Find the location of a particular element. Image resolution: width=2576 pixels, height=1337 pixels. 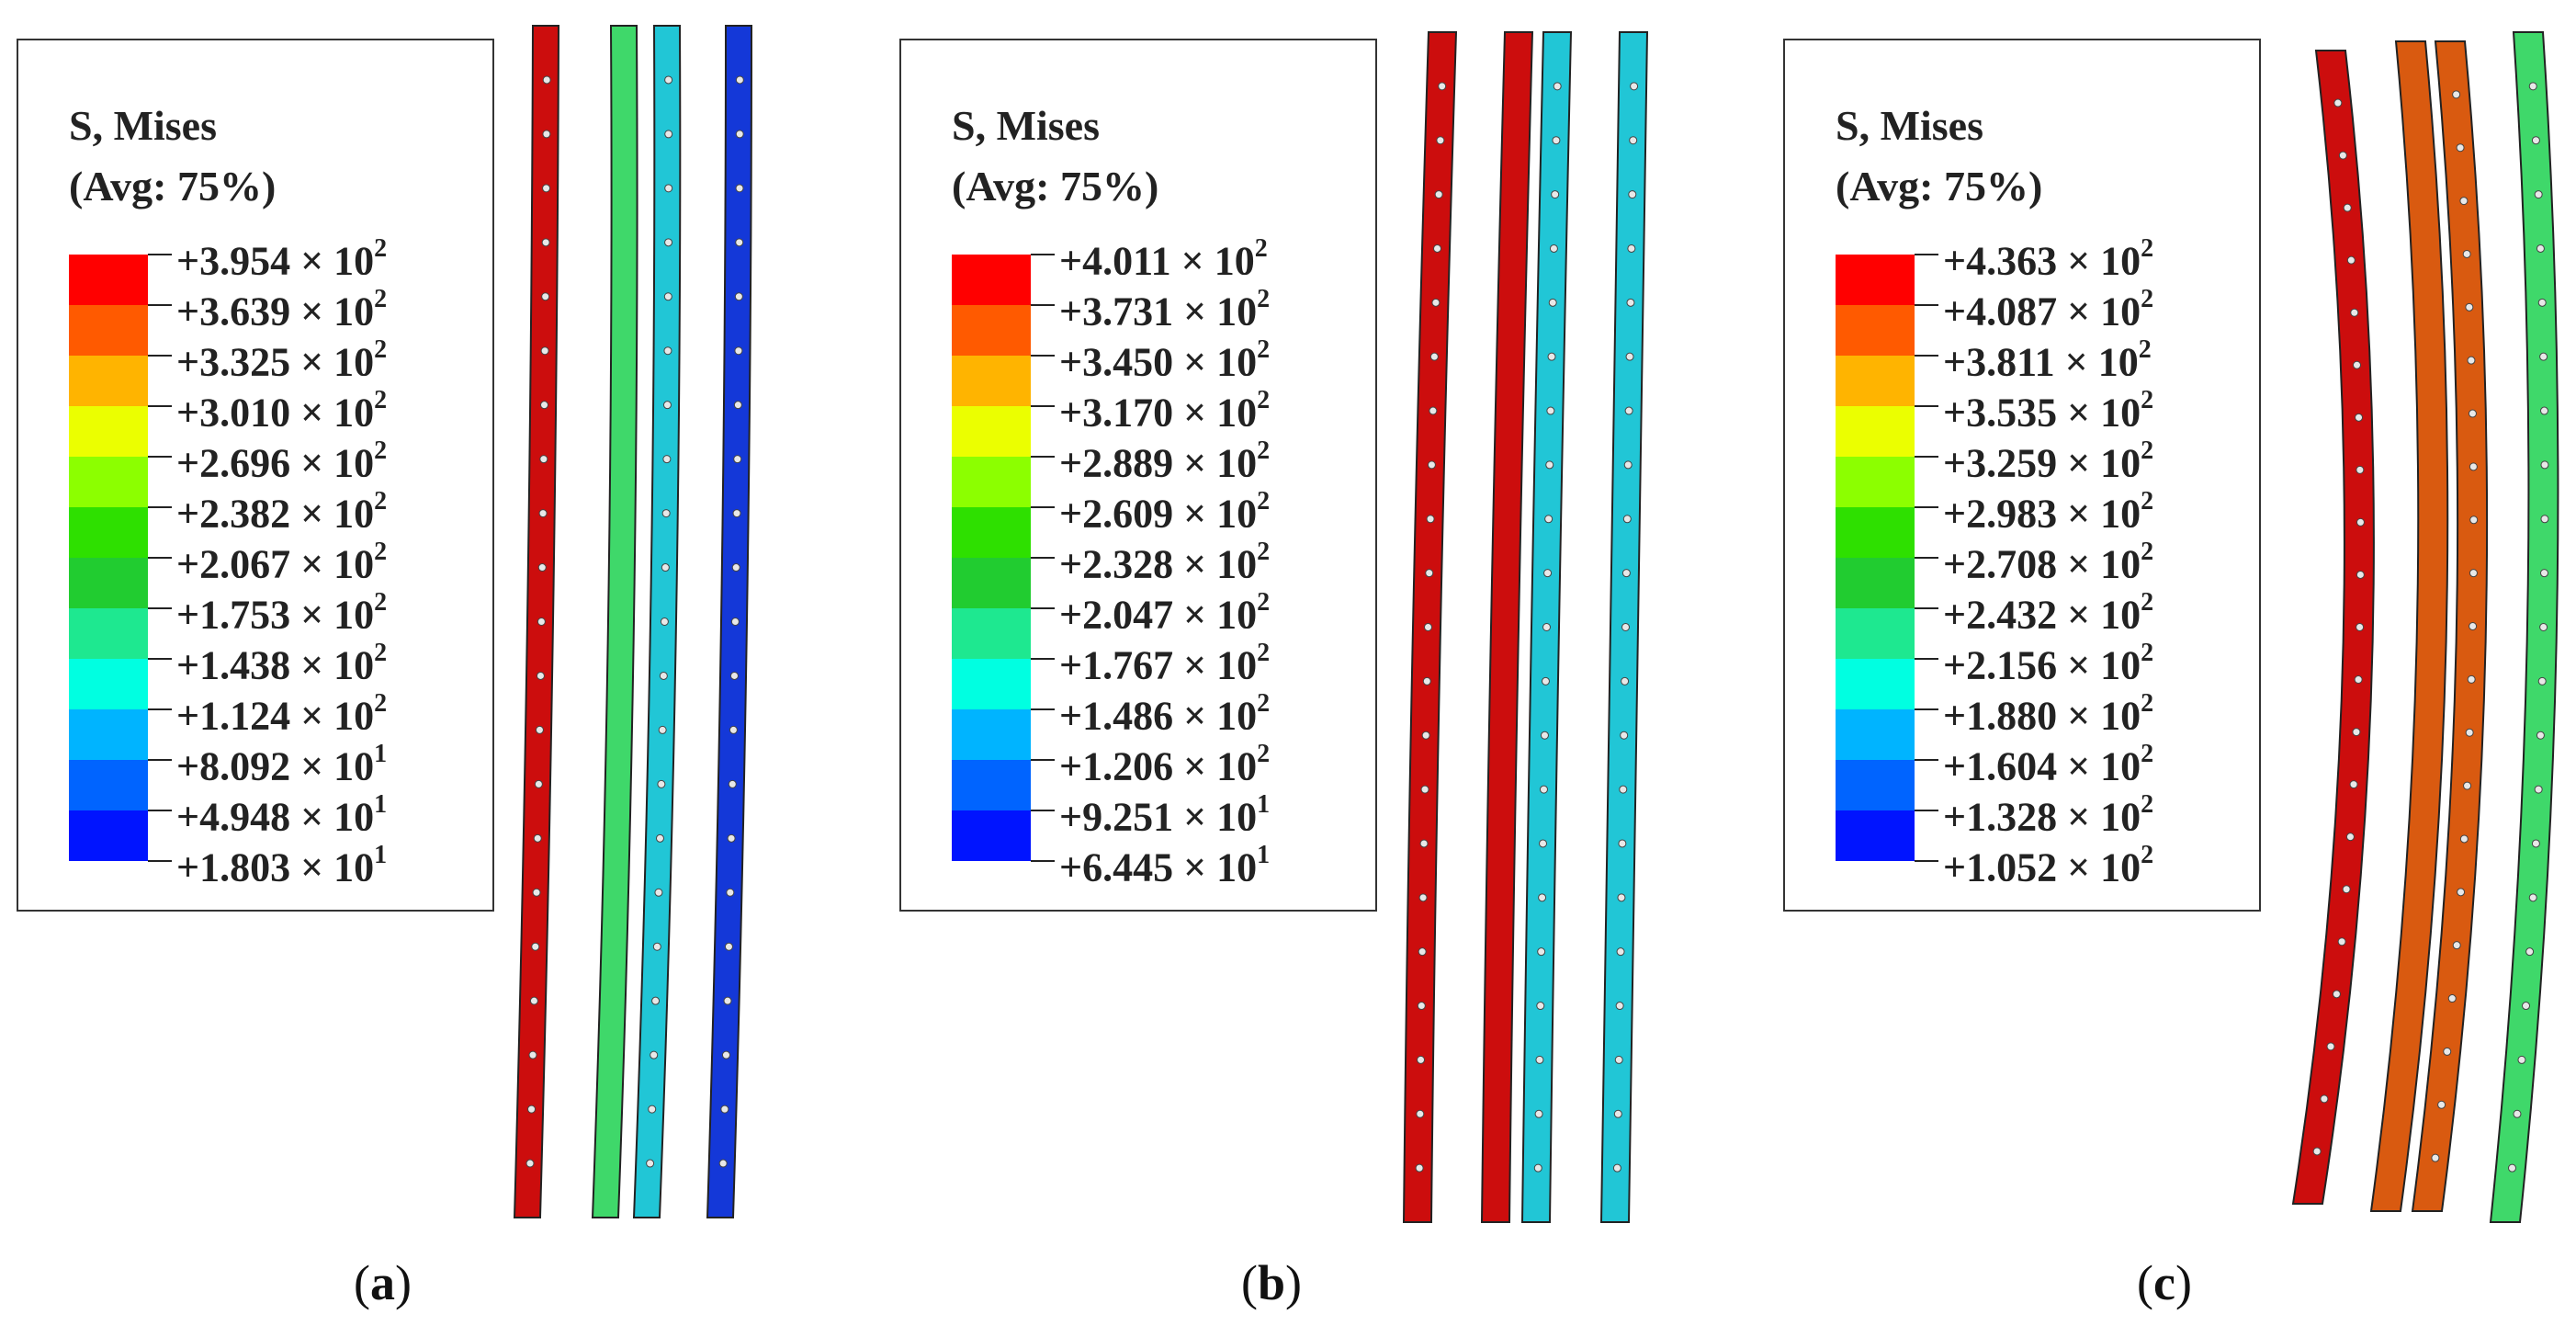

legend-value: +4.087 × 102 is located at coordinates (2048, 309).